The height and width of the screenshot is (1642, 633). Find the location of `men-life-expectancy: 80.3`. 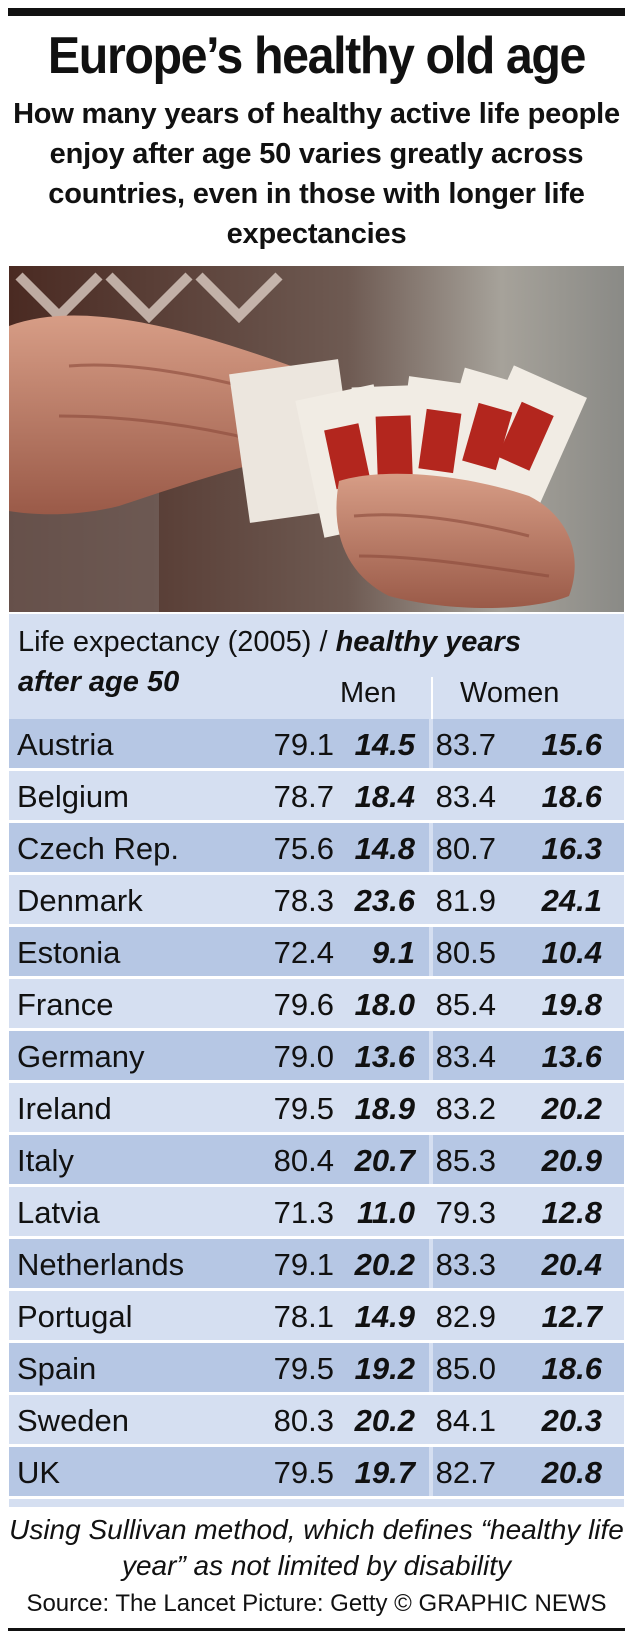

men-life-expectancy: 80.3 is located at coordinates (303, 1420).